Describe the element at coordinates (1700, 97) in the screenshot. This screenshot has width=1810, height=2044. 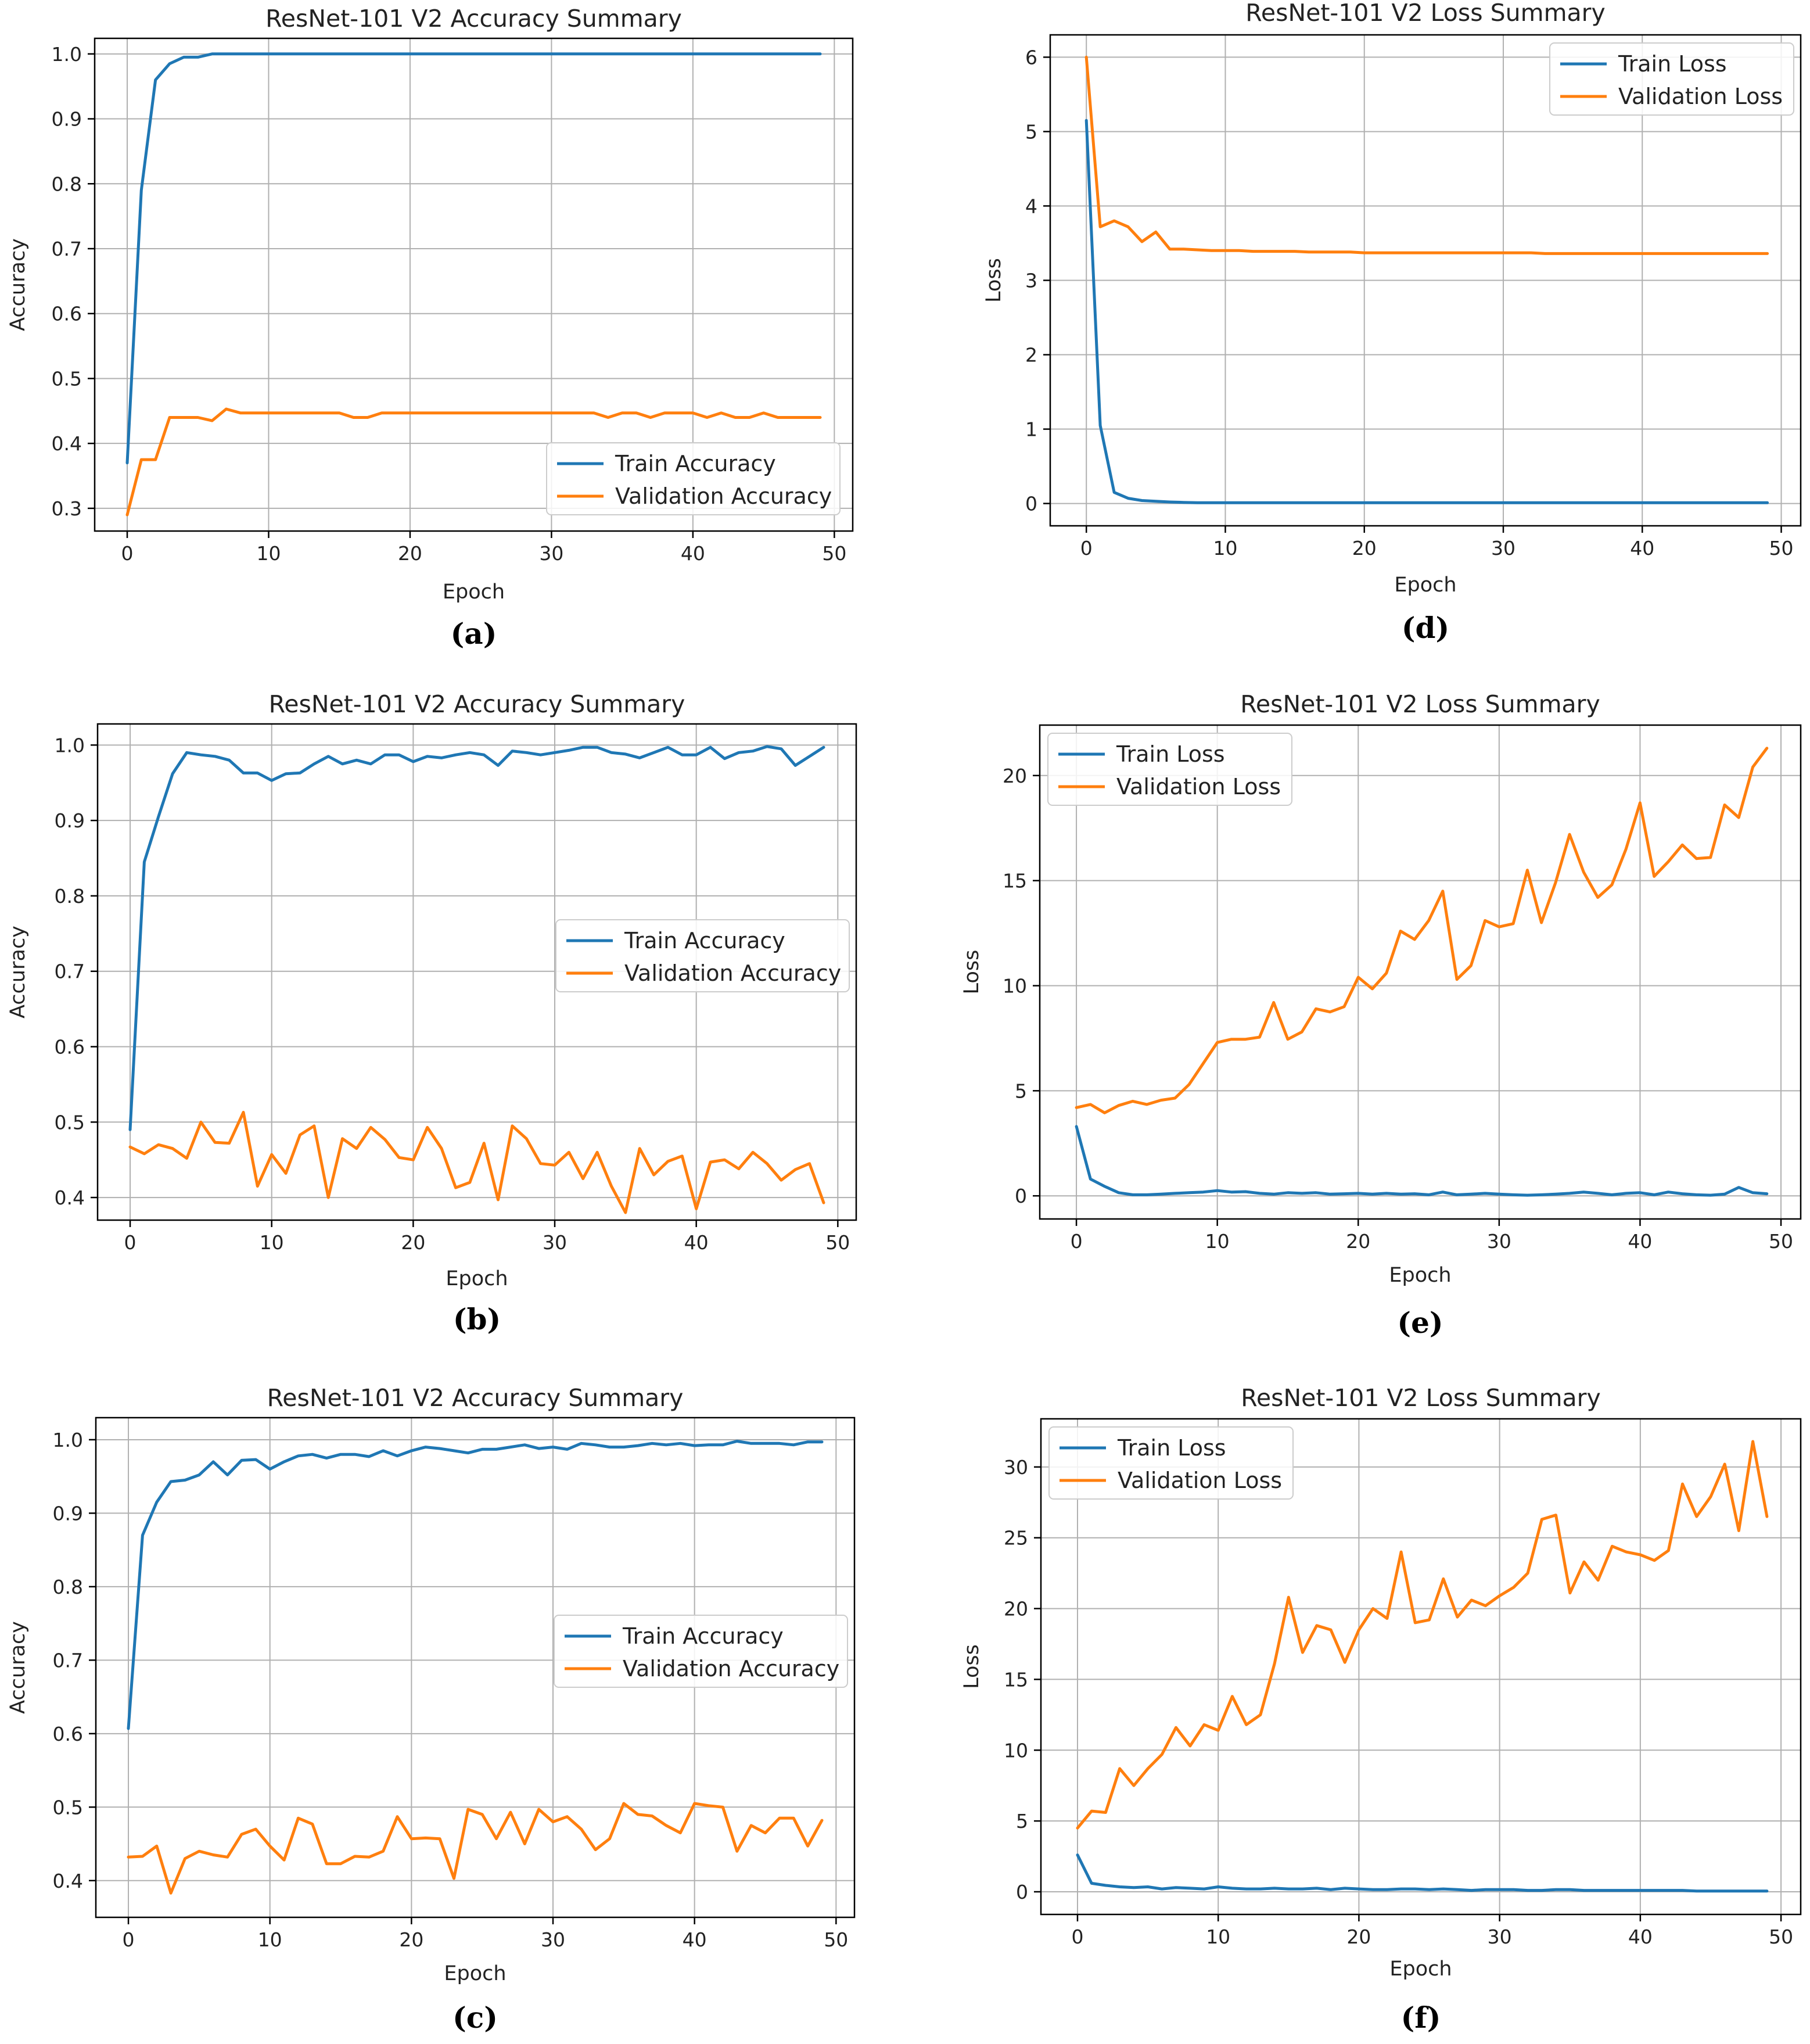
I see `legend-label-validation: Validation Loss` at that location.